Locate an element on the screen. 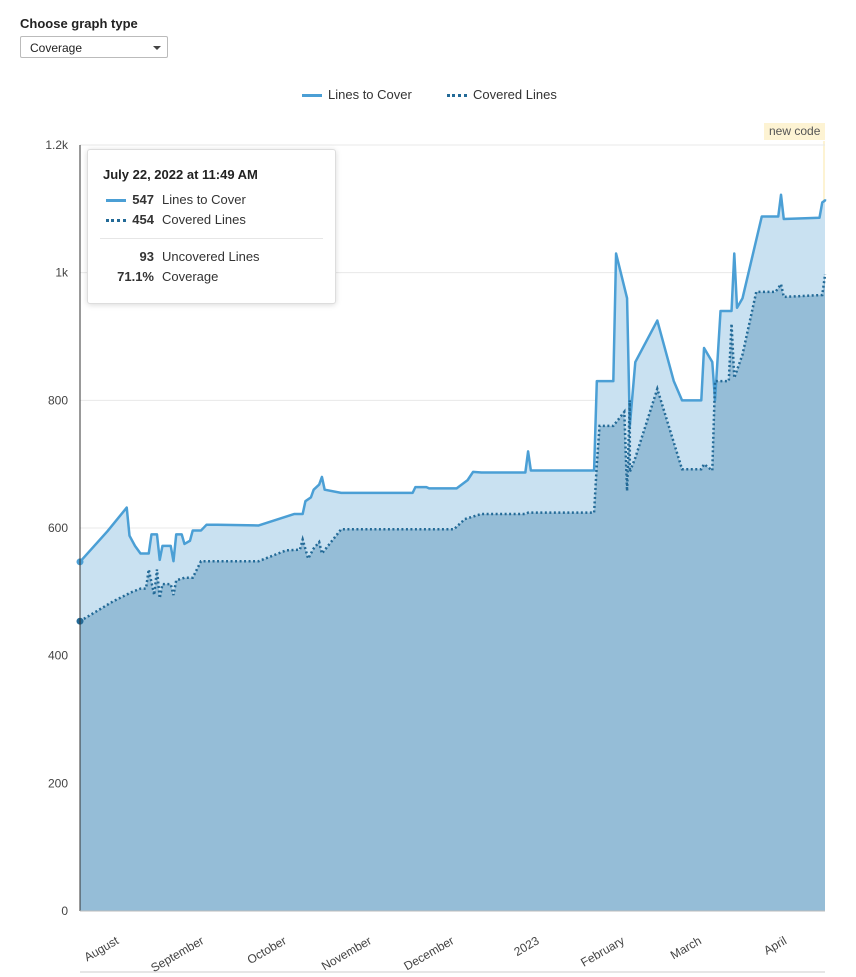 The width and height of the screenshot is (856, 977). x-tick-label: August is located at coordinates (102, 948).